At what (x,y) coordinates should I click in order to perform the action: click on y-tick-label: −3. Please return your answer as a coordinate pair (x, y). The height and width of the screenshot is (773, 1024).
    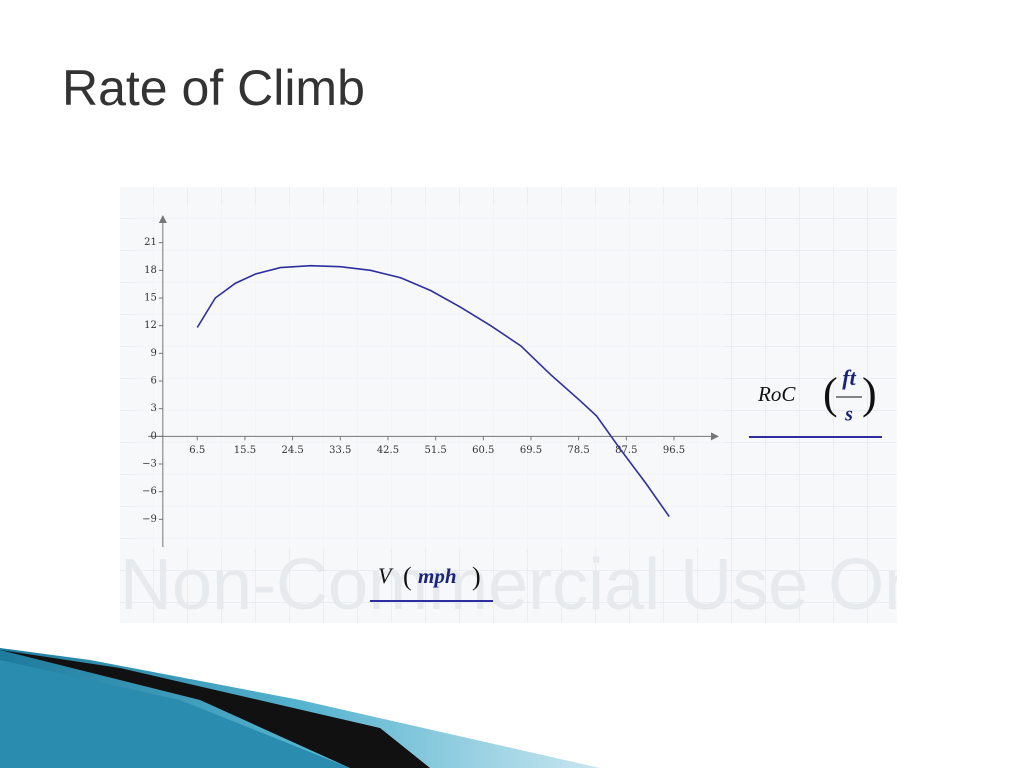
    Looking at the image, I should click on (149, 464).